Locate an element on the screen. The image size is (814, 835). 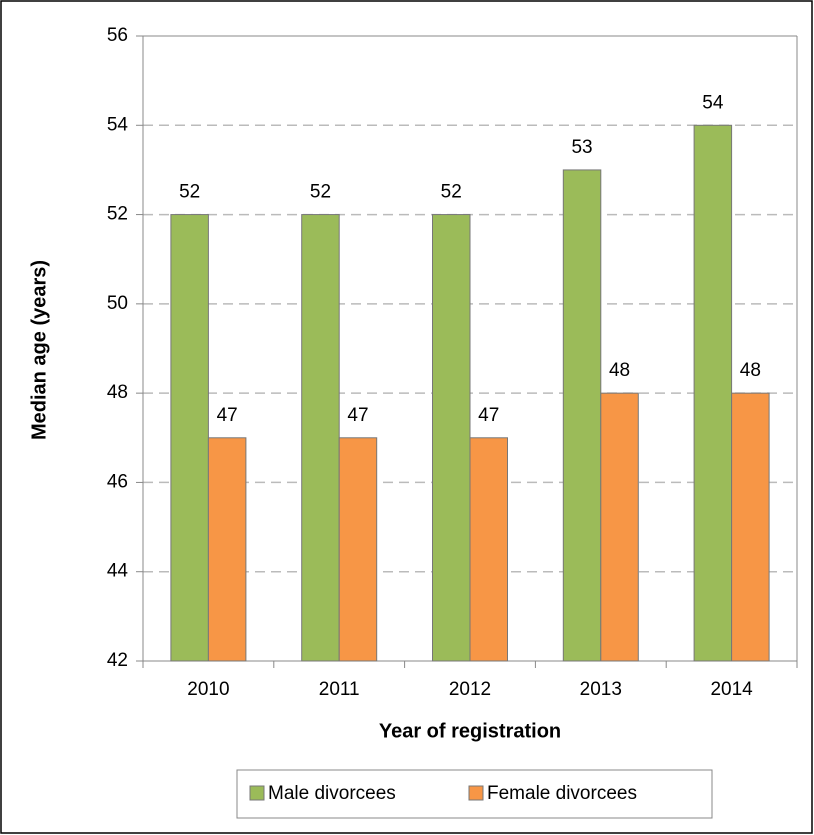
y-tick-label: 42 is located at coordinates (117, 660).